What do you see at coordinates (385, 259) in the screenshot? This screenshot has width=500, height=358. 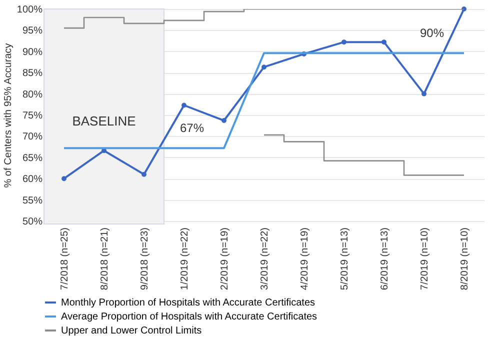 I see `x-tick-label: 6/2019 (n=13)` at bounding box center [385, 259].